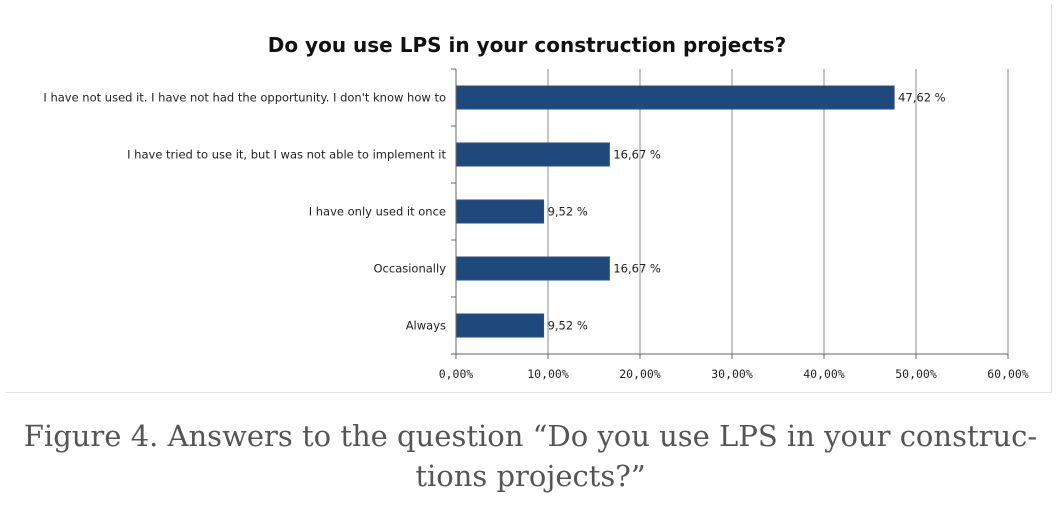  What do you see at coordinates (640, 374) in the screenshot?
I see `x-tick-label: 20,00%` at bounding box center [640, 374].